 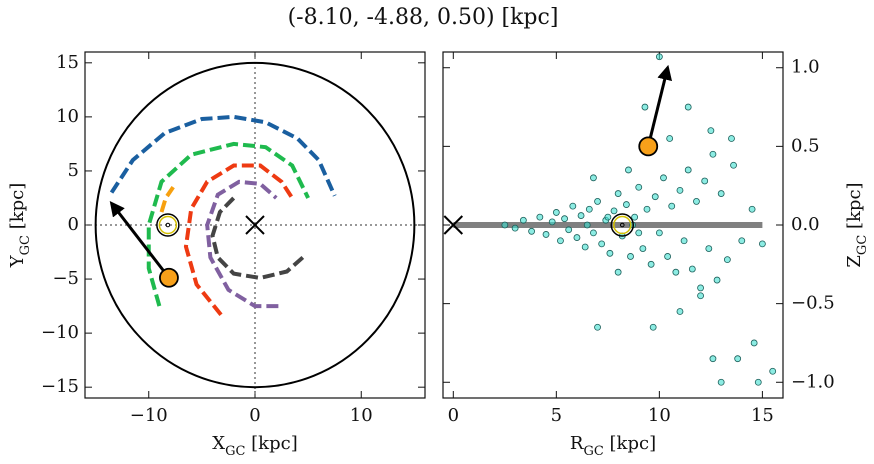 What do you see at coordinates (857, 224) in the screenshot?
I see `axis-label: ZGC [kpc]` at bounding box center [857, 224].